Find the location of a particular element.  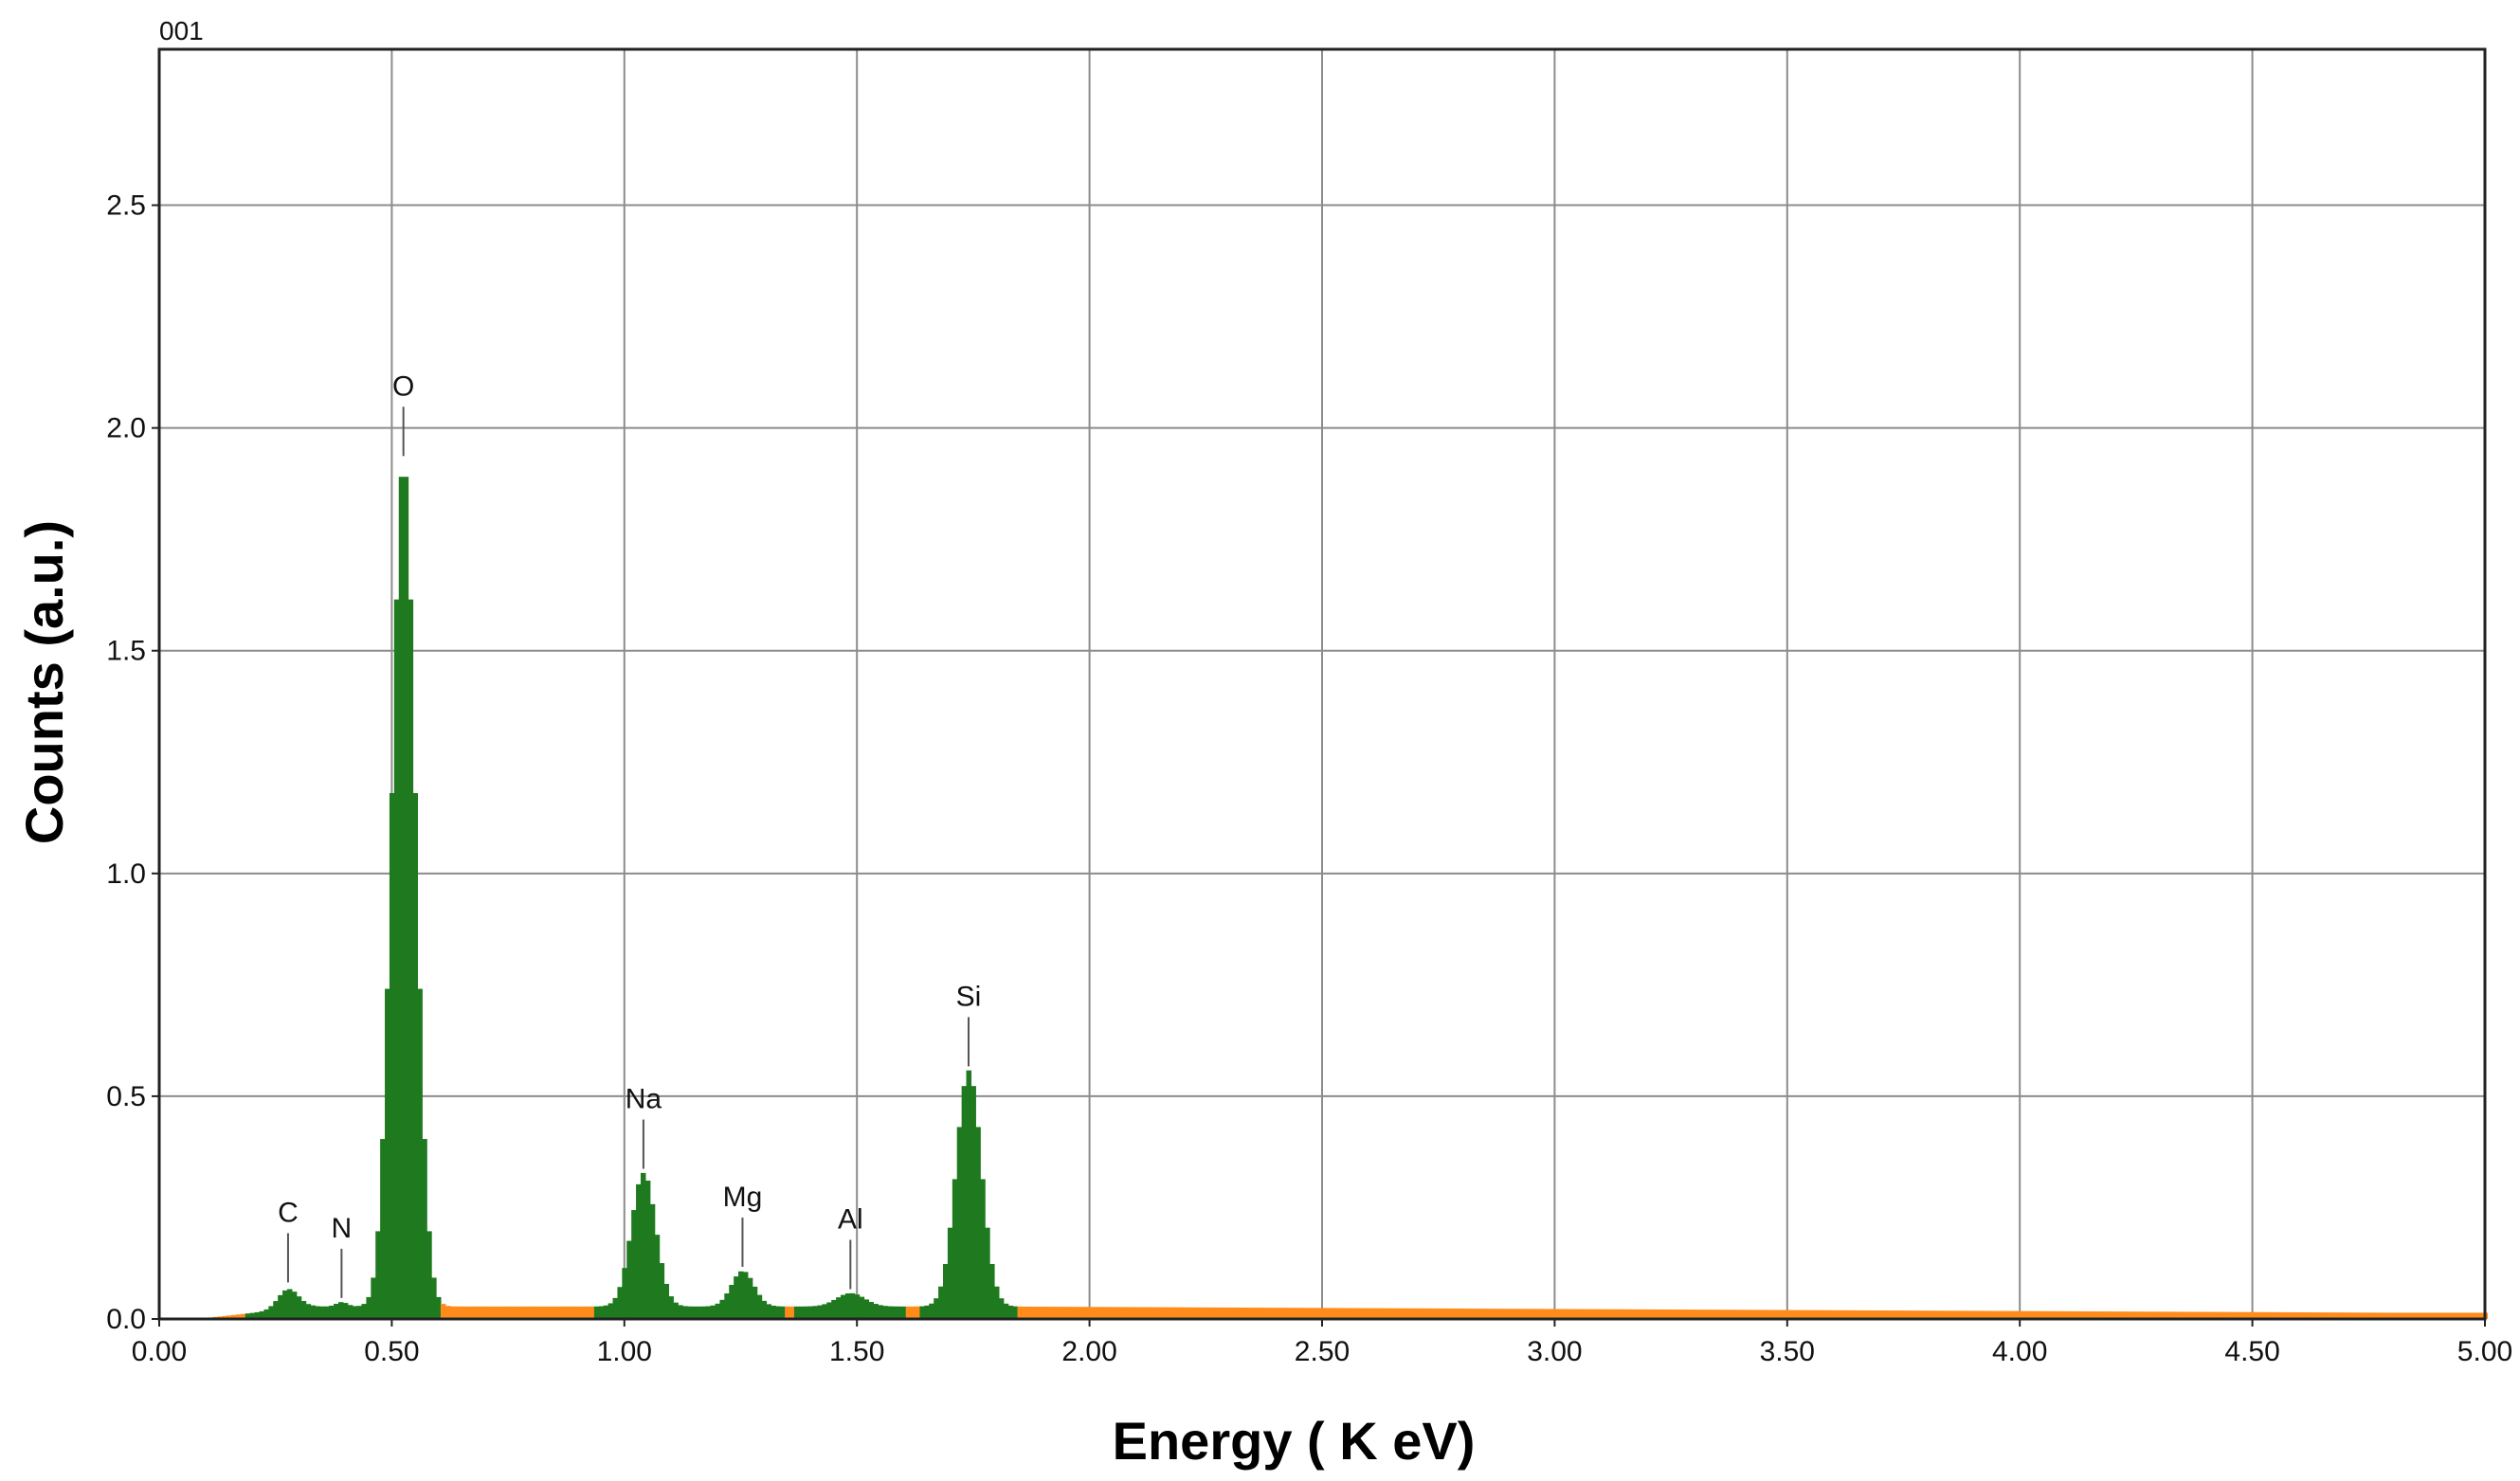

x-tick-label: 2.50 is located at coordinates (1323, 1351).